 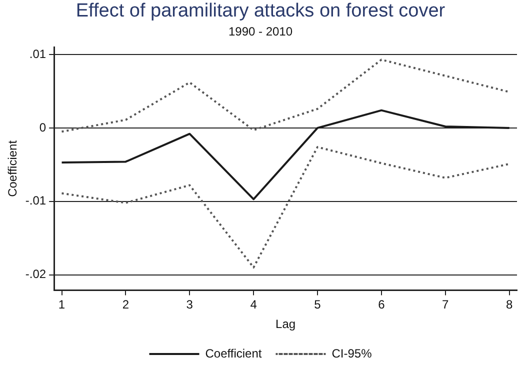 What do you see at coordinates (286, 324) in the screenshot?
I see `x-axis-title: Lag` at bounding box center [286, 324].